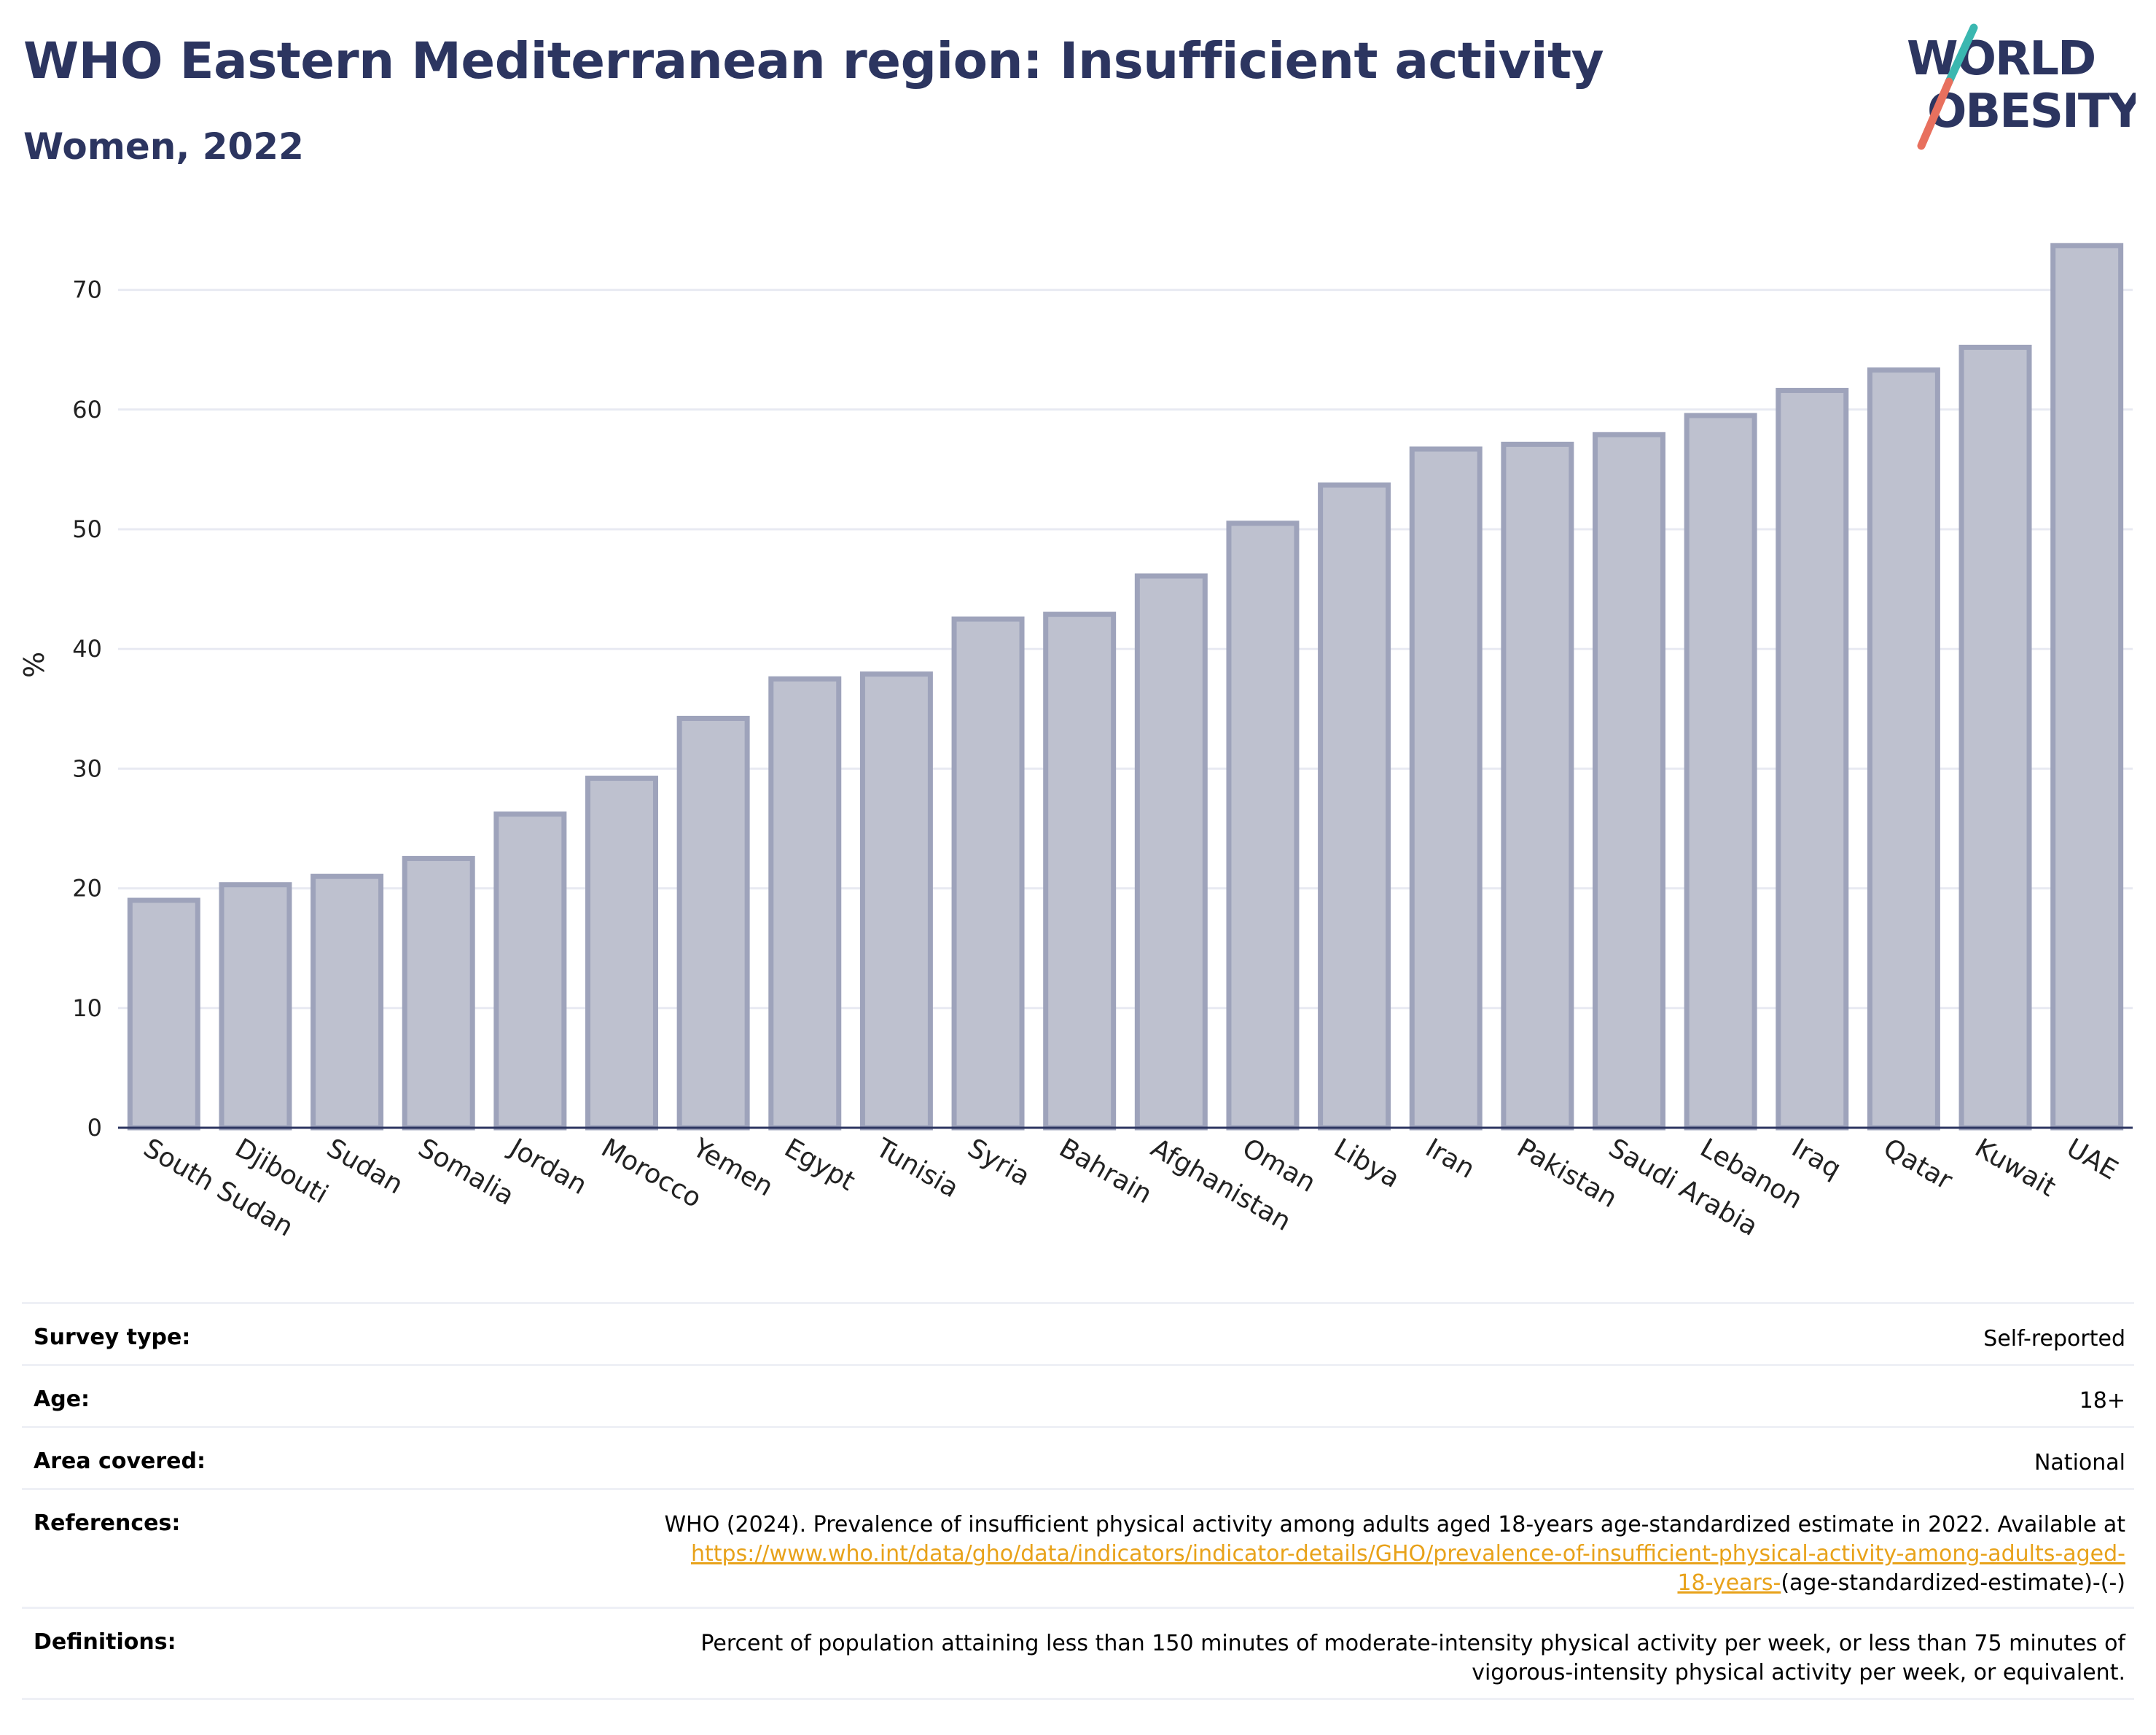 This screenshot has height=1735, width=2156. I want to click on bar-yemen, so click(713, 923).